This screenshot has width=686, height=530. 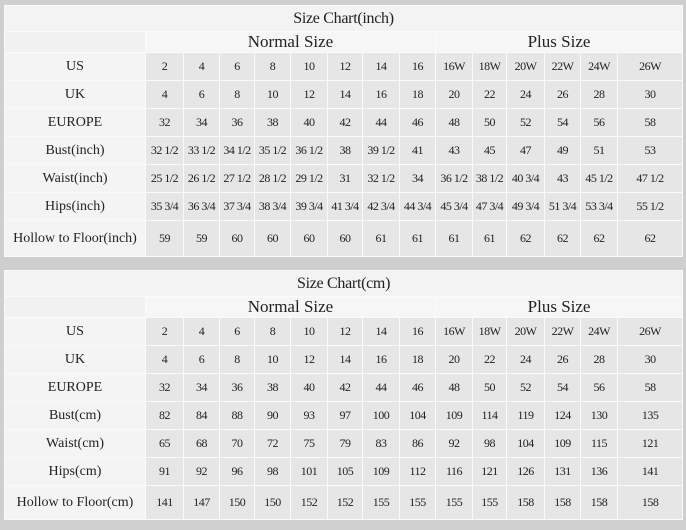 I want to click on size-cell: 93, so click(x=309, y=415).